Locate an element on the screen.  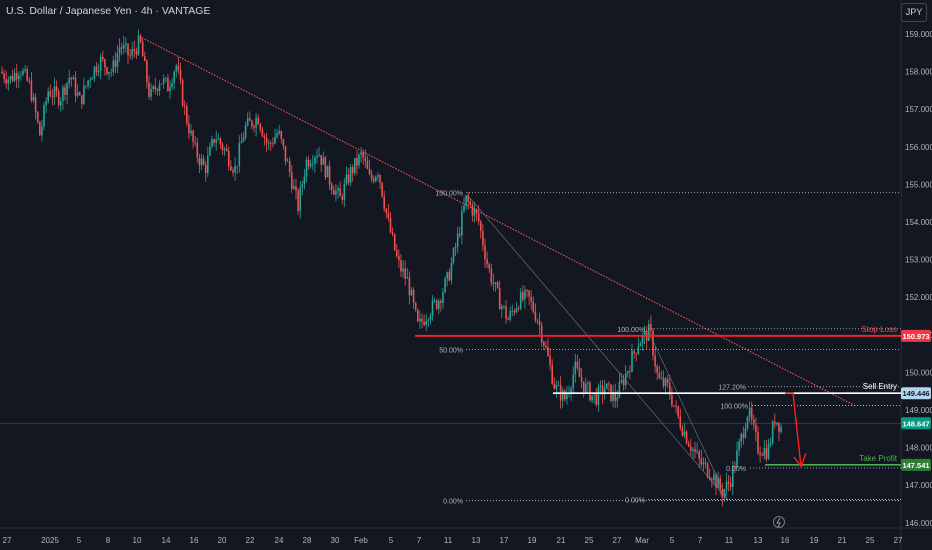
x-tick-label: 16 is located at coordinates (785, 540).